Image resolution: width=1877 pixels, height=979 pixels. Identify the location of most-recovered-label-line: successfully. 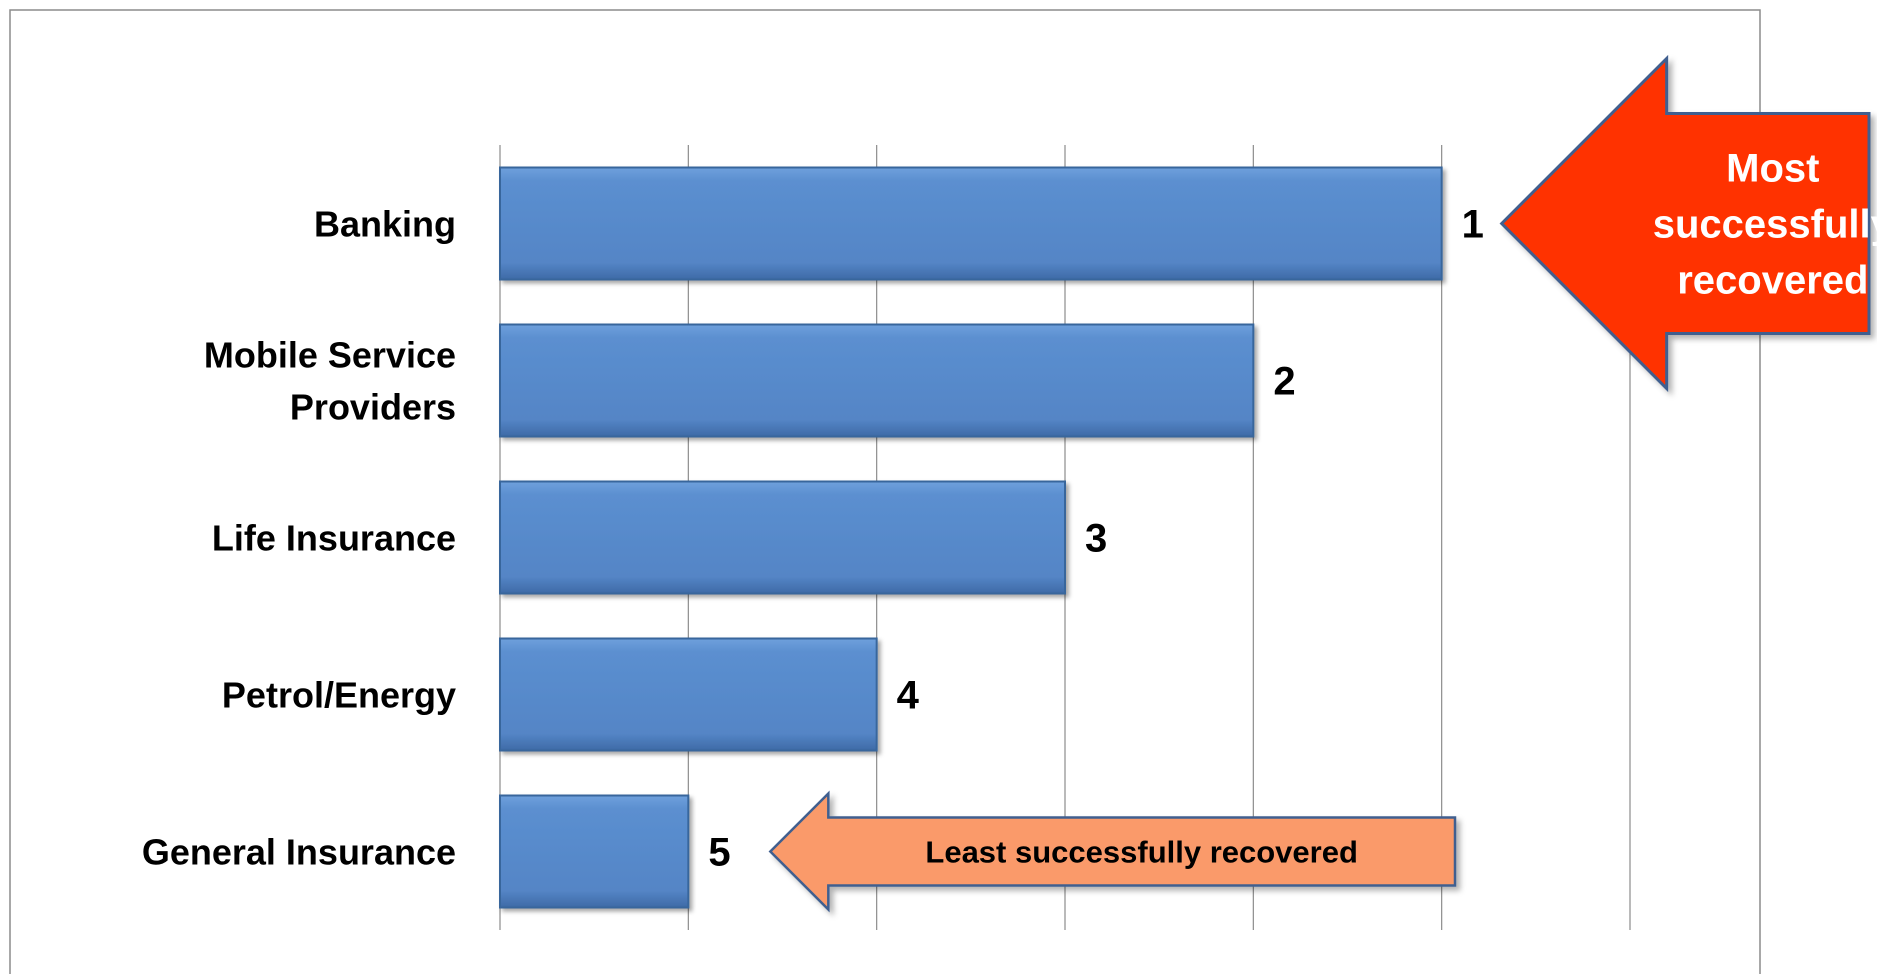
(1765, 225).